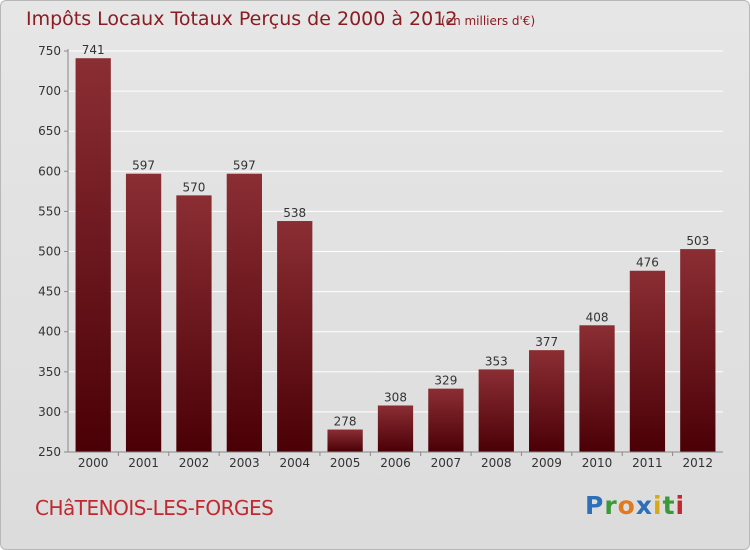 The image size is (750, 550). Describe the element at coordinates (669, 505) in the screenshot. I see `logo-letter: t` at that location.